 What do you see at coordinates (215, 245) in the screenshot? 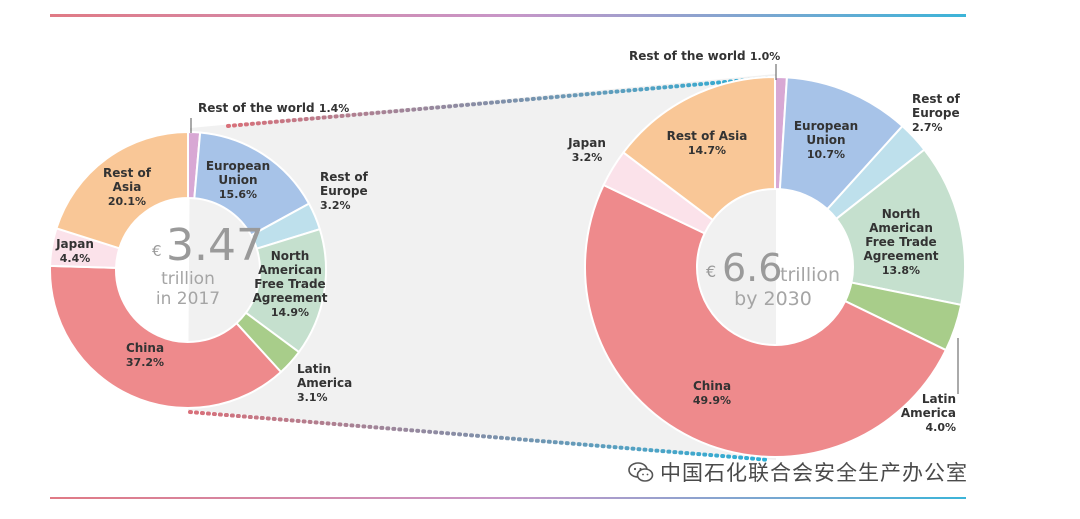
I see `total-value-2017: 3.47` at bounding box center [215, 245].